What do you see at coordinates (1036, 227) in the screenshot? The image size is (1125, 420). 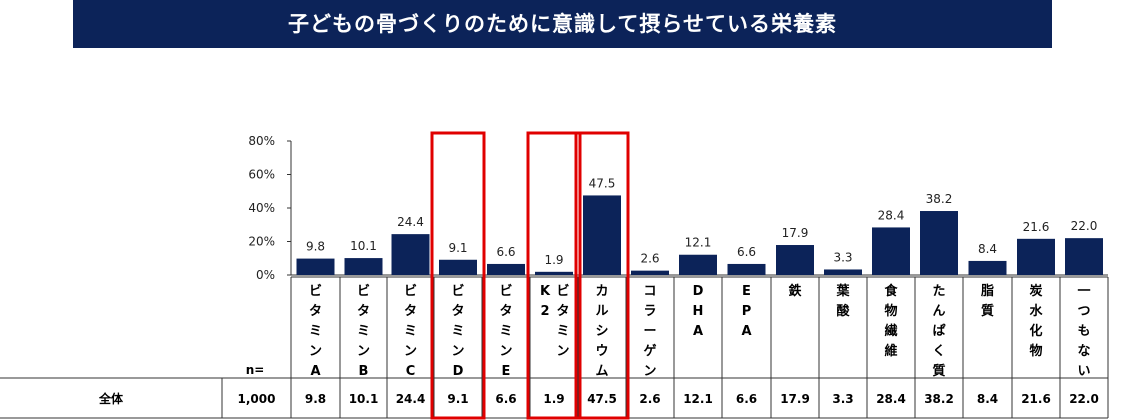 I see `bar-value-label: 21.6` at bounding box center [1036, 227].